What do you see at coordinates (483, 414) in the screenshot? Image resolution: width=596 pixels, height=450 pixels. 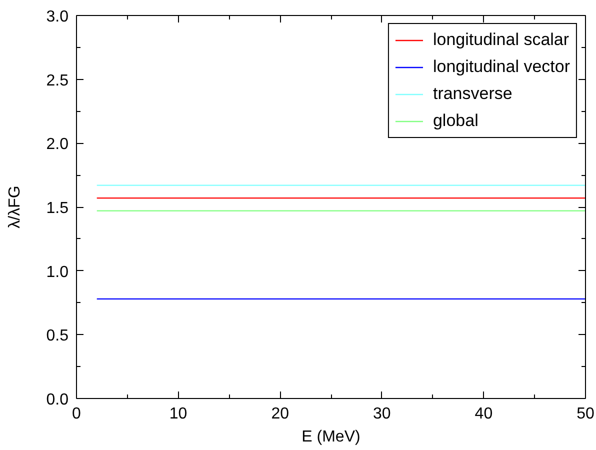 I see `x-tick-label: 40` at bounding box center [483, 414].